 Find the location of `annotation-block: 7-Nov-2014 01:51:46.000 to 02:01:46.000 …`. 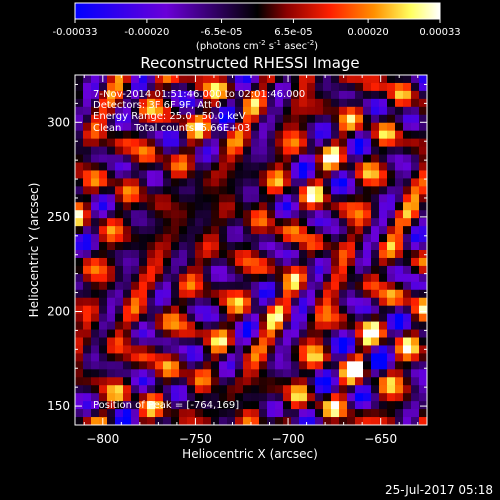

annotation-block: 7-Nov-2014 01:51:46.000 to 02:01:46.000 … is located at coordinates (199, 111).